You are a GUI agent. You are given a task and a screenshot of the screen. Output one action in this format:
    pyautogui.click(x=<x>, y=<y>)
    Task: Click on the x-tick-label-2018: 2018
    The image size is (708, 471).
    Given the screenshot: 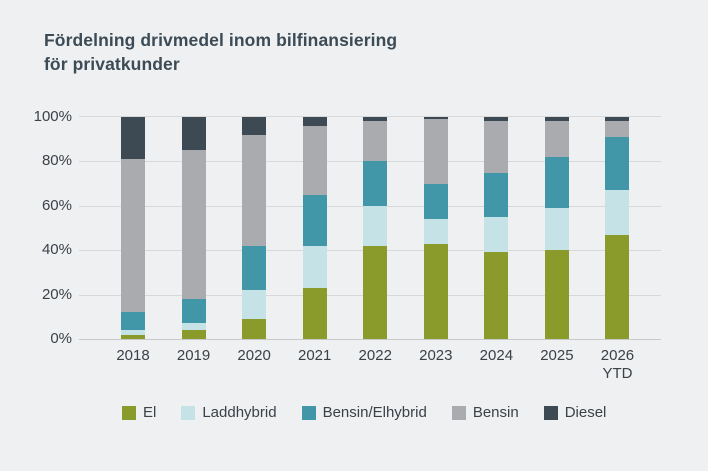 What is the action you would take?
    pyautogui.click(x=133, y=355)
    